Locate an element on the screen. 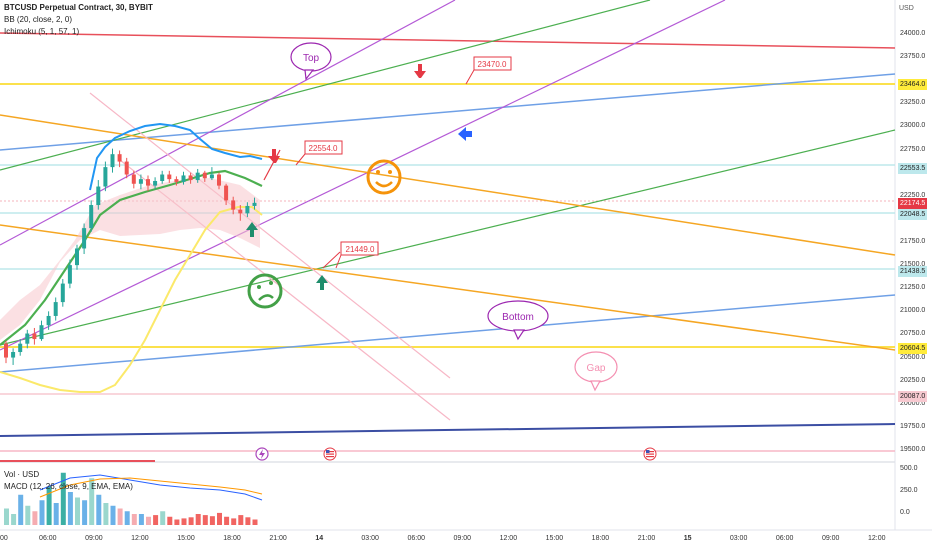 This screenshot has height=550, width=932. price-tick: 21250.0 is located at coordinates (913, 288).